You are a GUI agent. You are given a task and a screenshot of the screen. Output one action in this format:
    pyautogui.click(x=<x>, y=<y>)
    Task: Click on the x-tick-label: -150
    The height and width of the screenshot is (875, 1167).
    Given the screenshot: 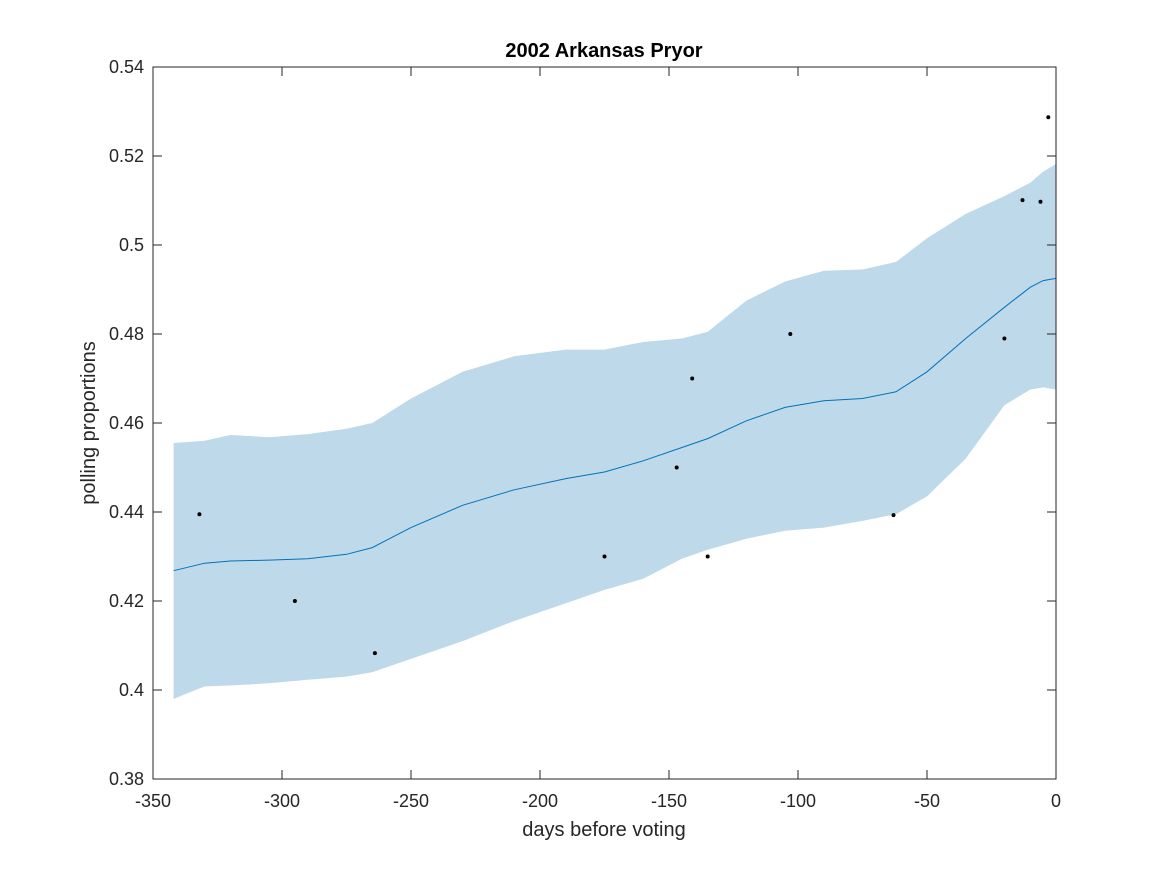 What is the action you would take?
    pyautogui.click(x=669, y=801)
    